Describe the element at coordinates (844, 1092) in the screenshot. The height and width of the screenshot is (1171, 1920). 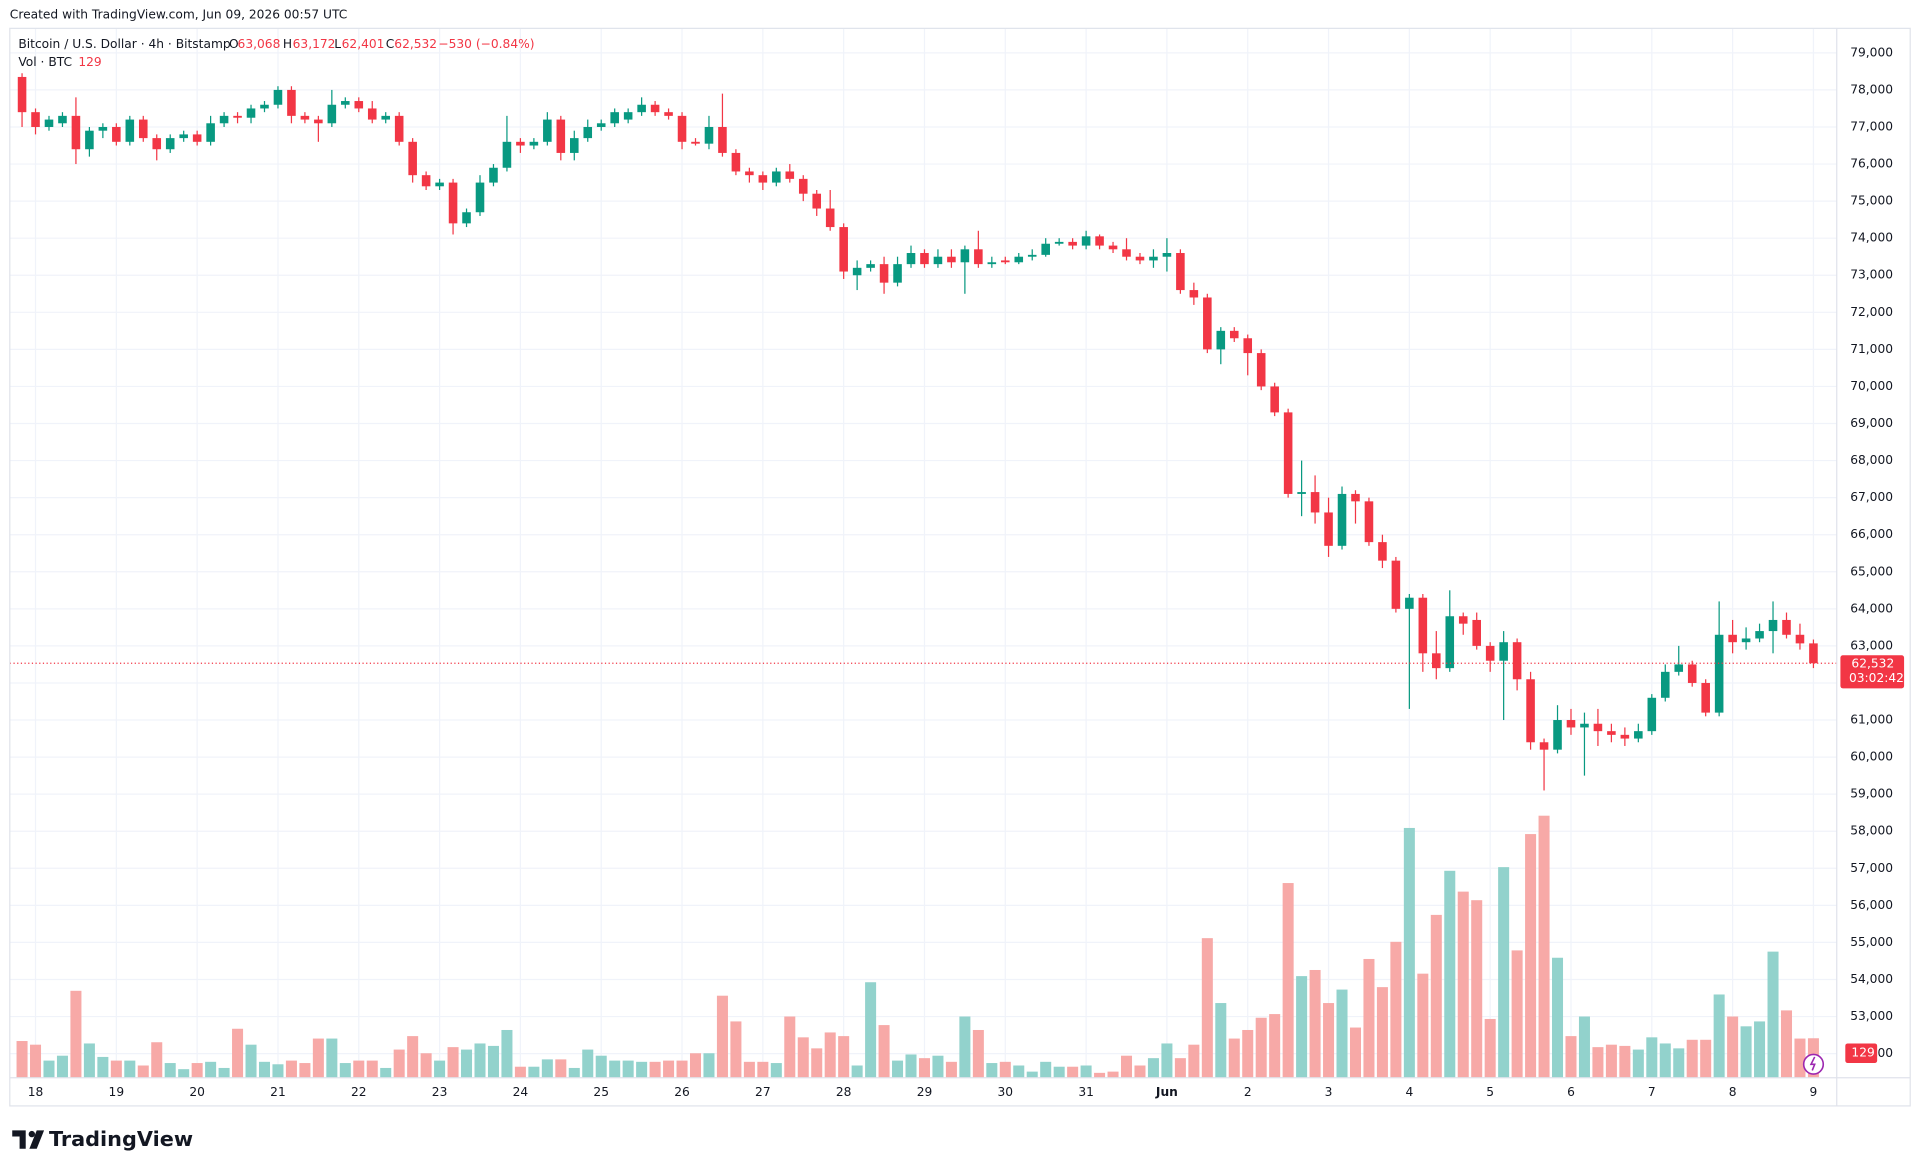
I see `x-tick-label: 28` at that location.